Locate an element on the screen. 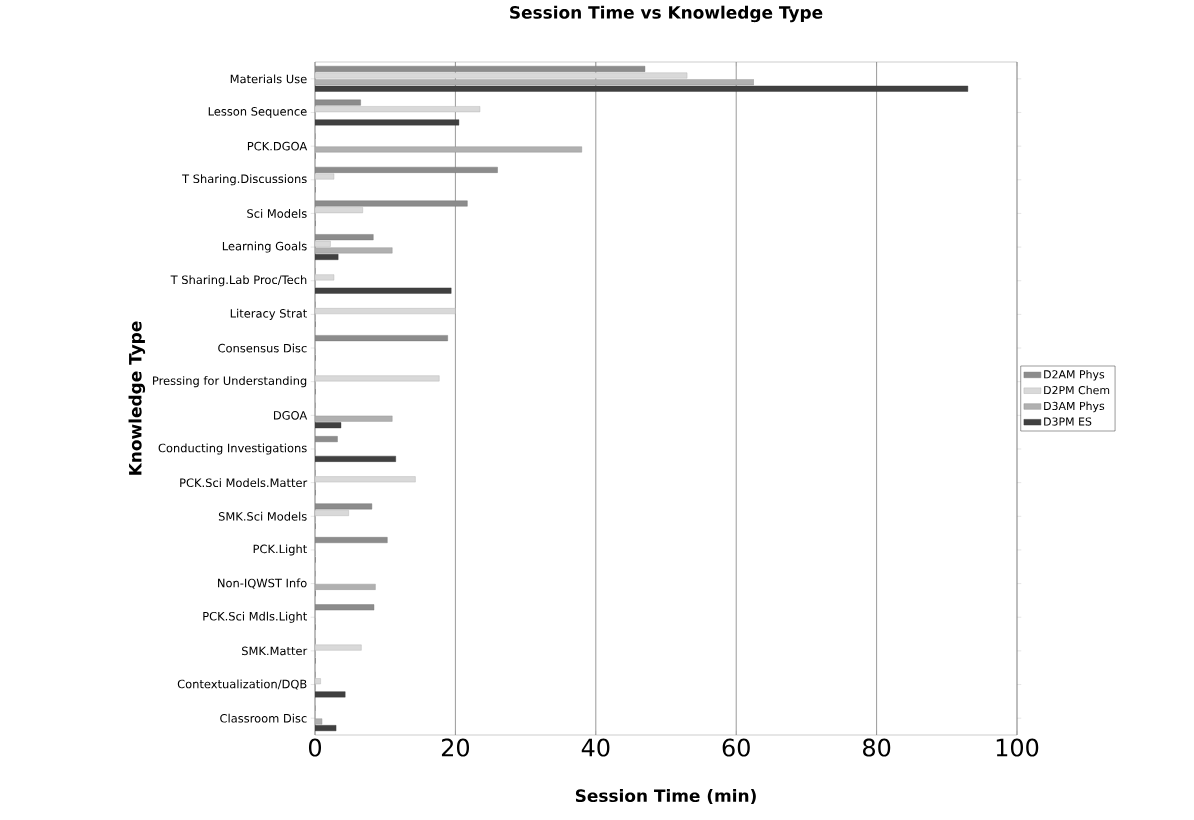 This screenshot has width=1194, height=820. y-tick-label: SMK.Sci Models is located at coordinates (262, 516).